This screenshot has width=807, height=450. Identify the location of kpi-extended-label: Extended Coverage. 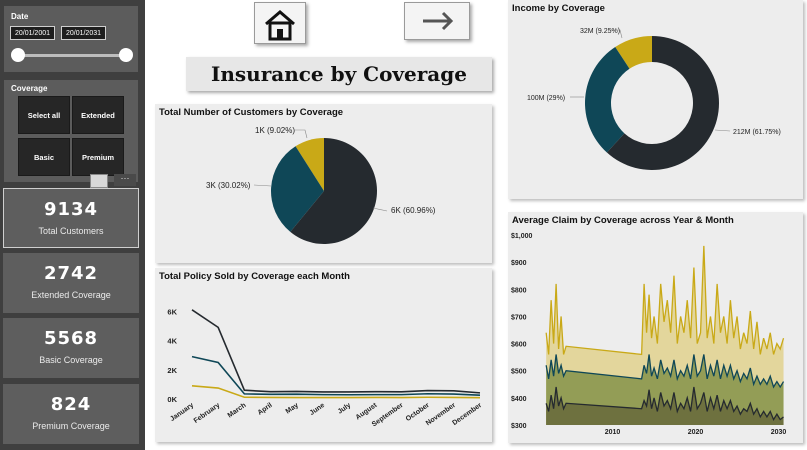
(71, 295).